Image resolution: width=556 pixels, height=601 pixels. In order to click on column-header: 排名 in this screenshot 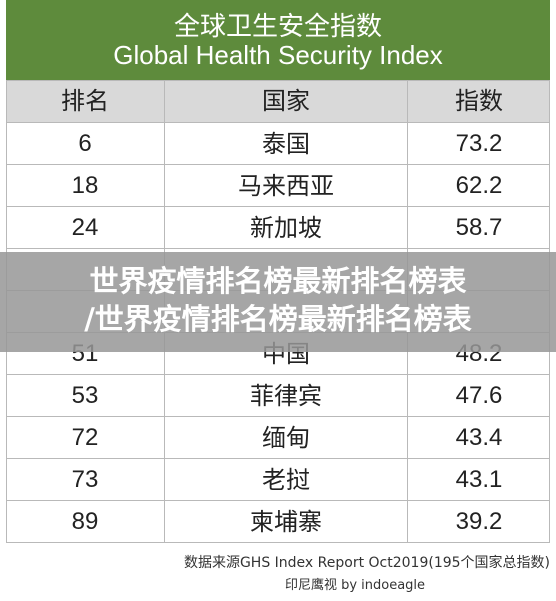, I will do `click(85, 101)`.